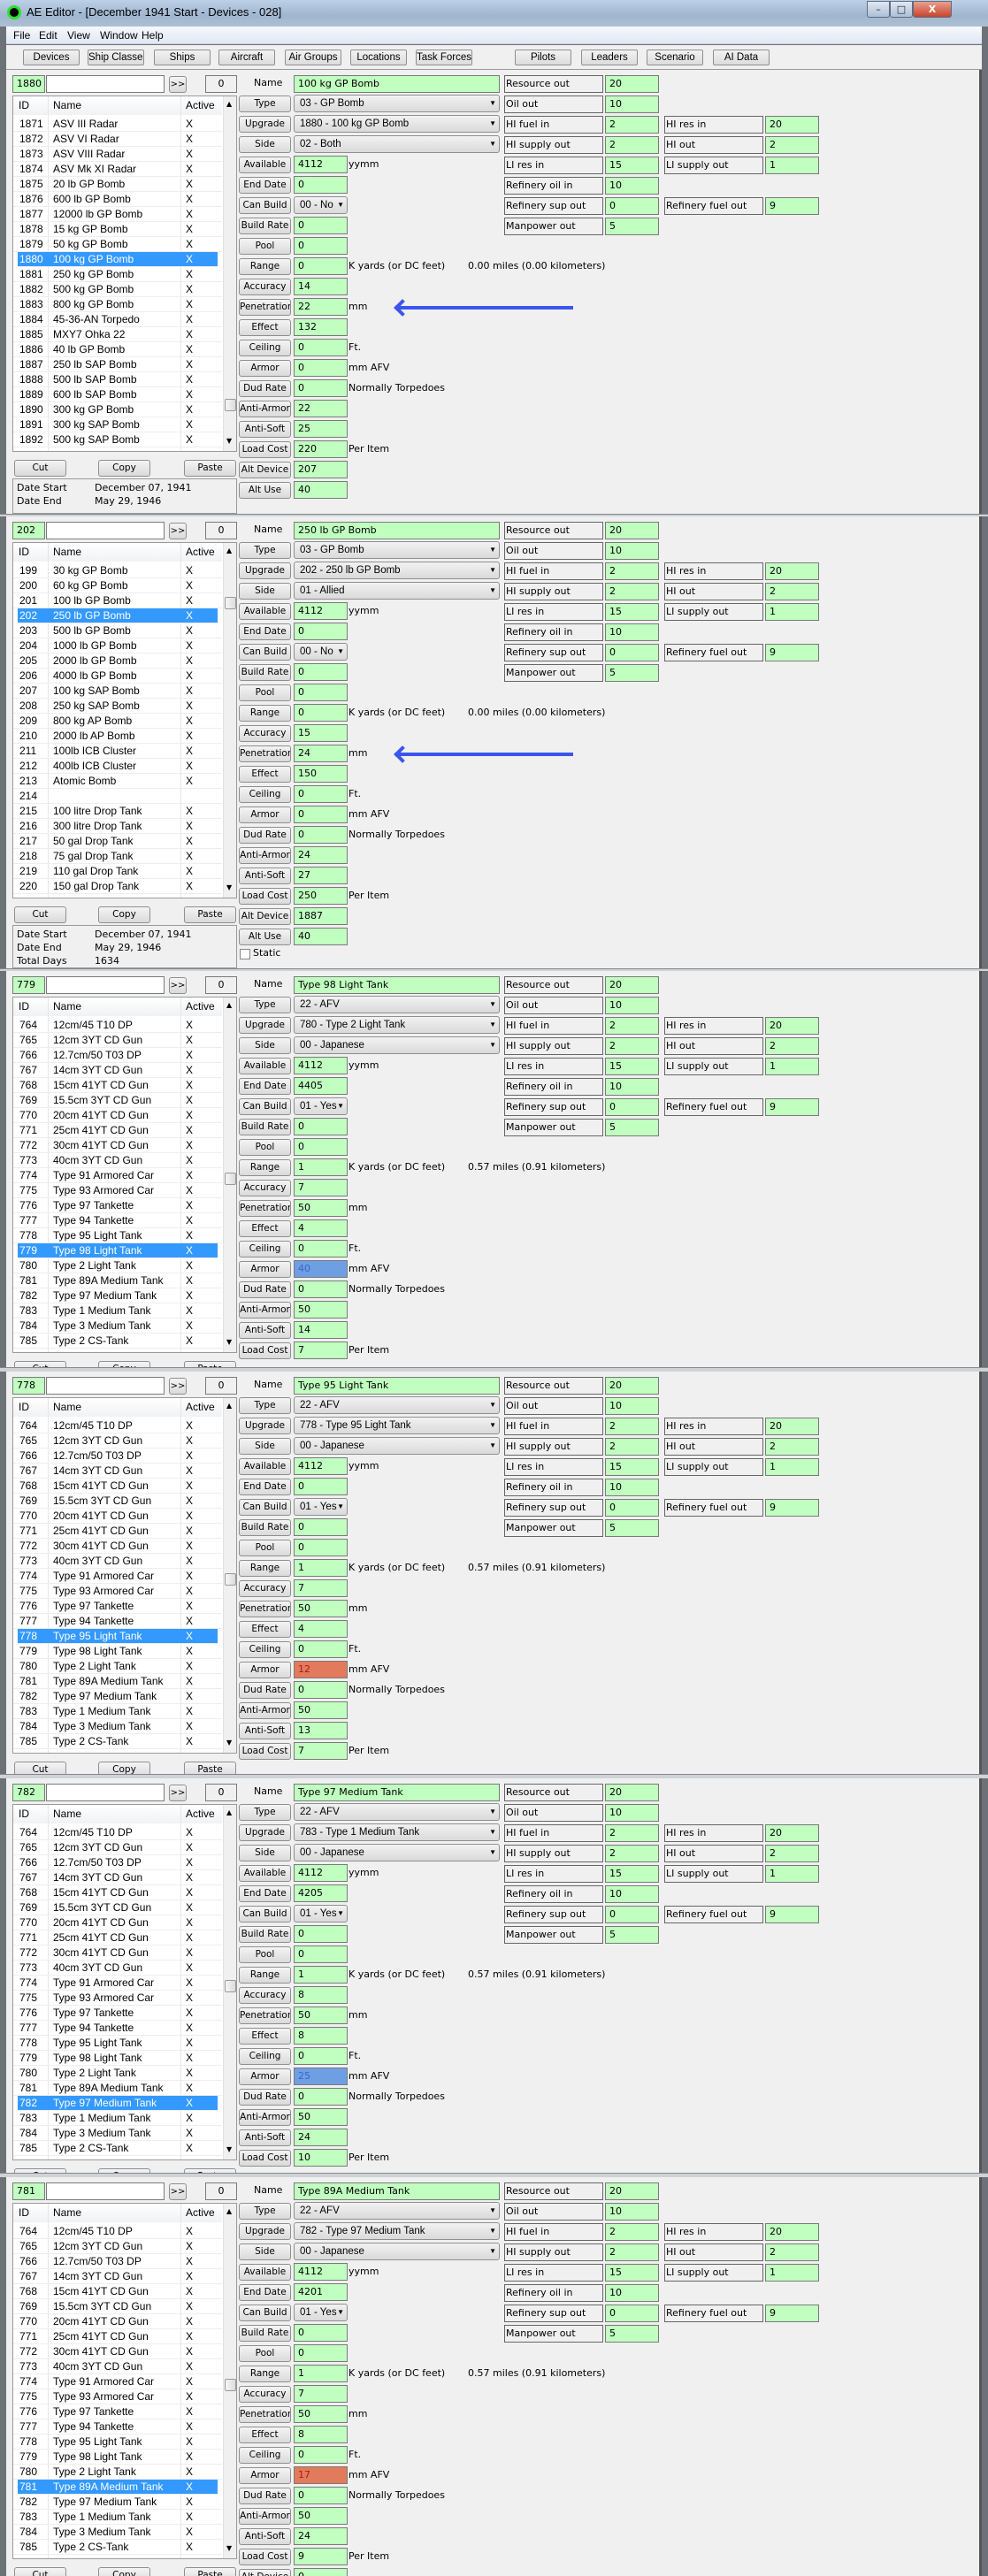  What do you see at coordinates (117, 2261) in the screenshot?
I see `list-row: 766 12.7cm/50 T03 DP X` at bounding box center [117, 2261].